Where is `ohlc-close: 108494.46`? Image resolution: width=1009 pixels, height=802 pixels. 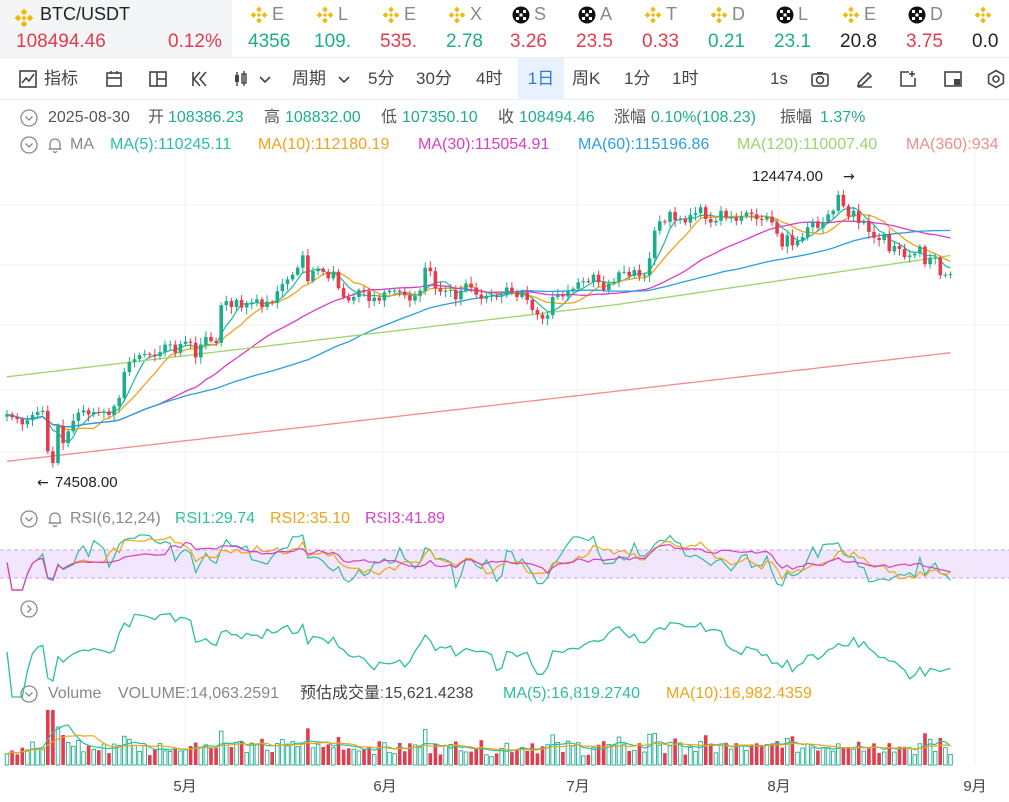
ohlc-close: 108494.46 is located at coordinates (557, 117).